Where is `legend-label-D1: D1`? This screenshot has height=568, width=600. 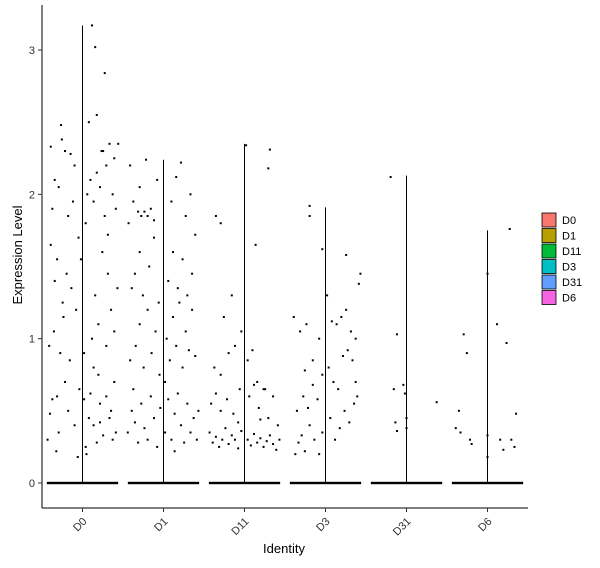 legend-label-D1: D1 is located at coordinates (569, 237).